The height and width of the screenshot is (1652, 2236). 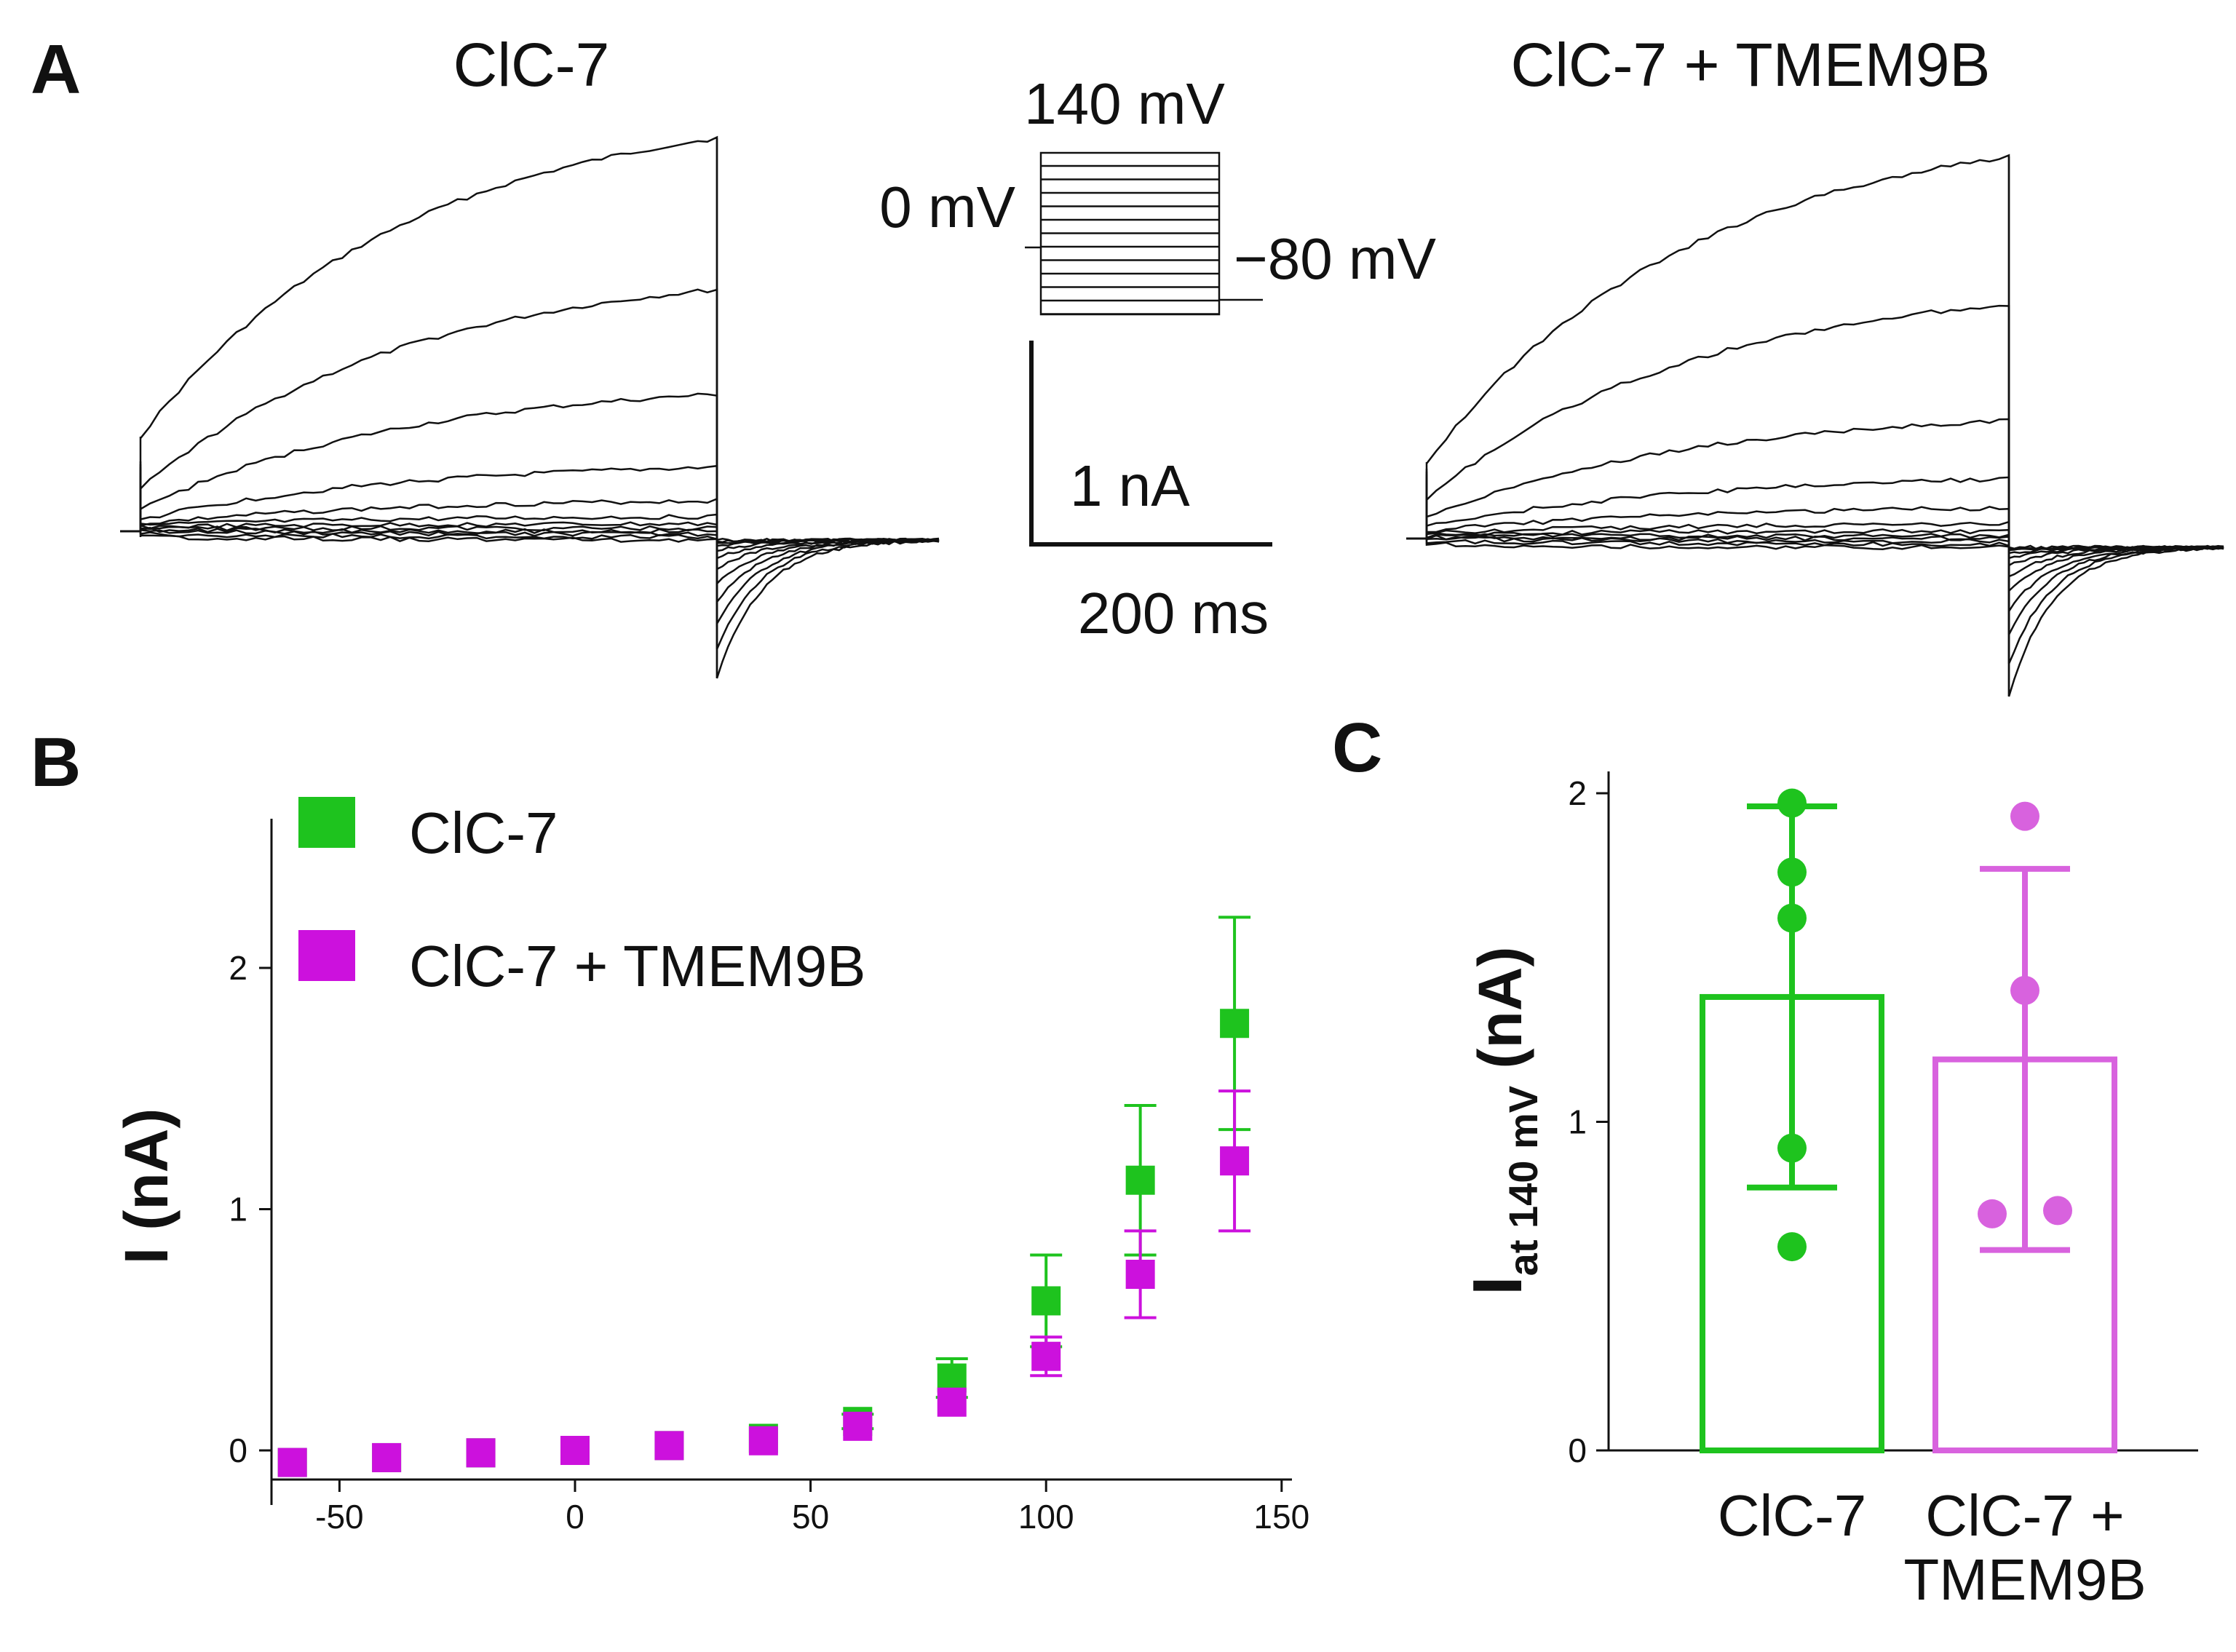 What do you see at coordinates (575, 1517) in the screenshot?
I see `iv-x-tick-label: 0` at bounding box center [575, 1517].